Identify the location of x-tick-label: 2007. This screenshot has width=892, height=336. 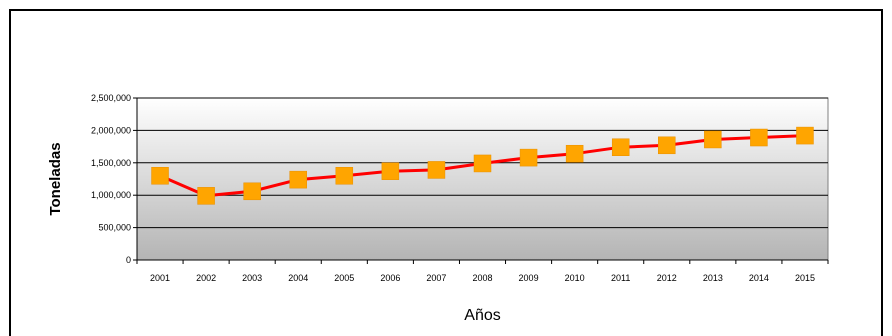
(436, 278).